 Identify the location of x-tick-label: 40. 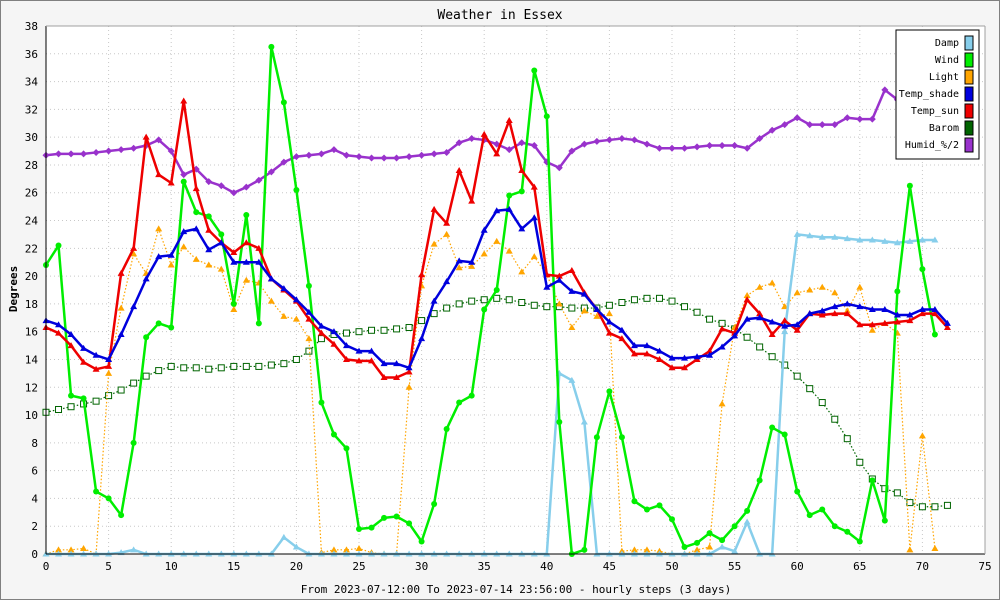
(546, 566).